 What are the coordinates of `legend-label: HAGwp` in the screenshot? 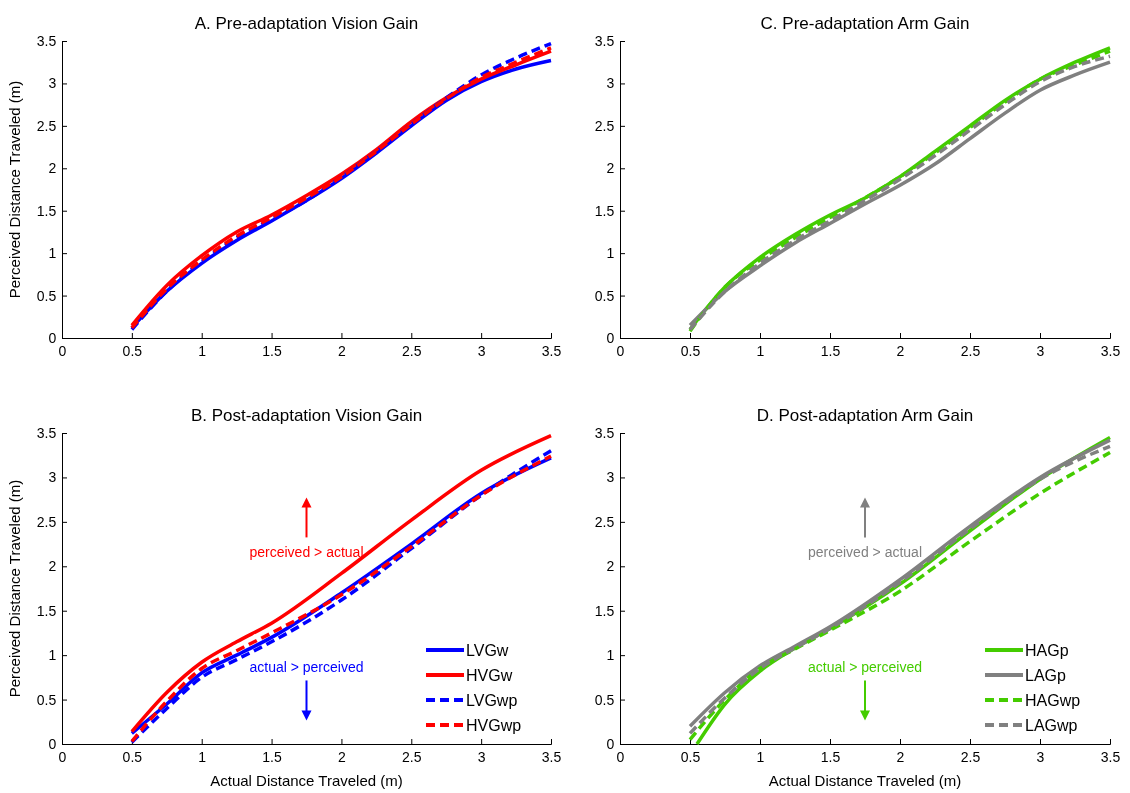 It's located at (1053, 700).